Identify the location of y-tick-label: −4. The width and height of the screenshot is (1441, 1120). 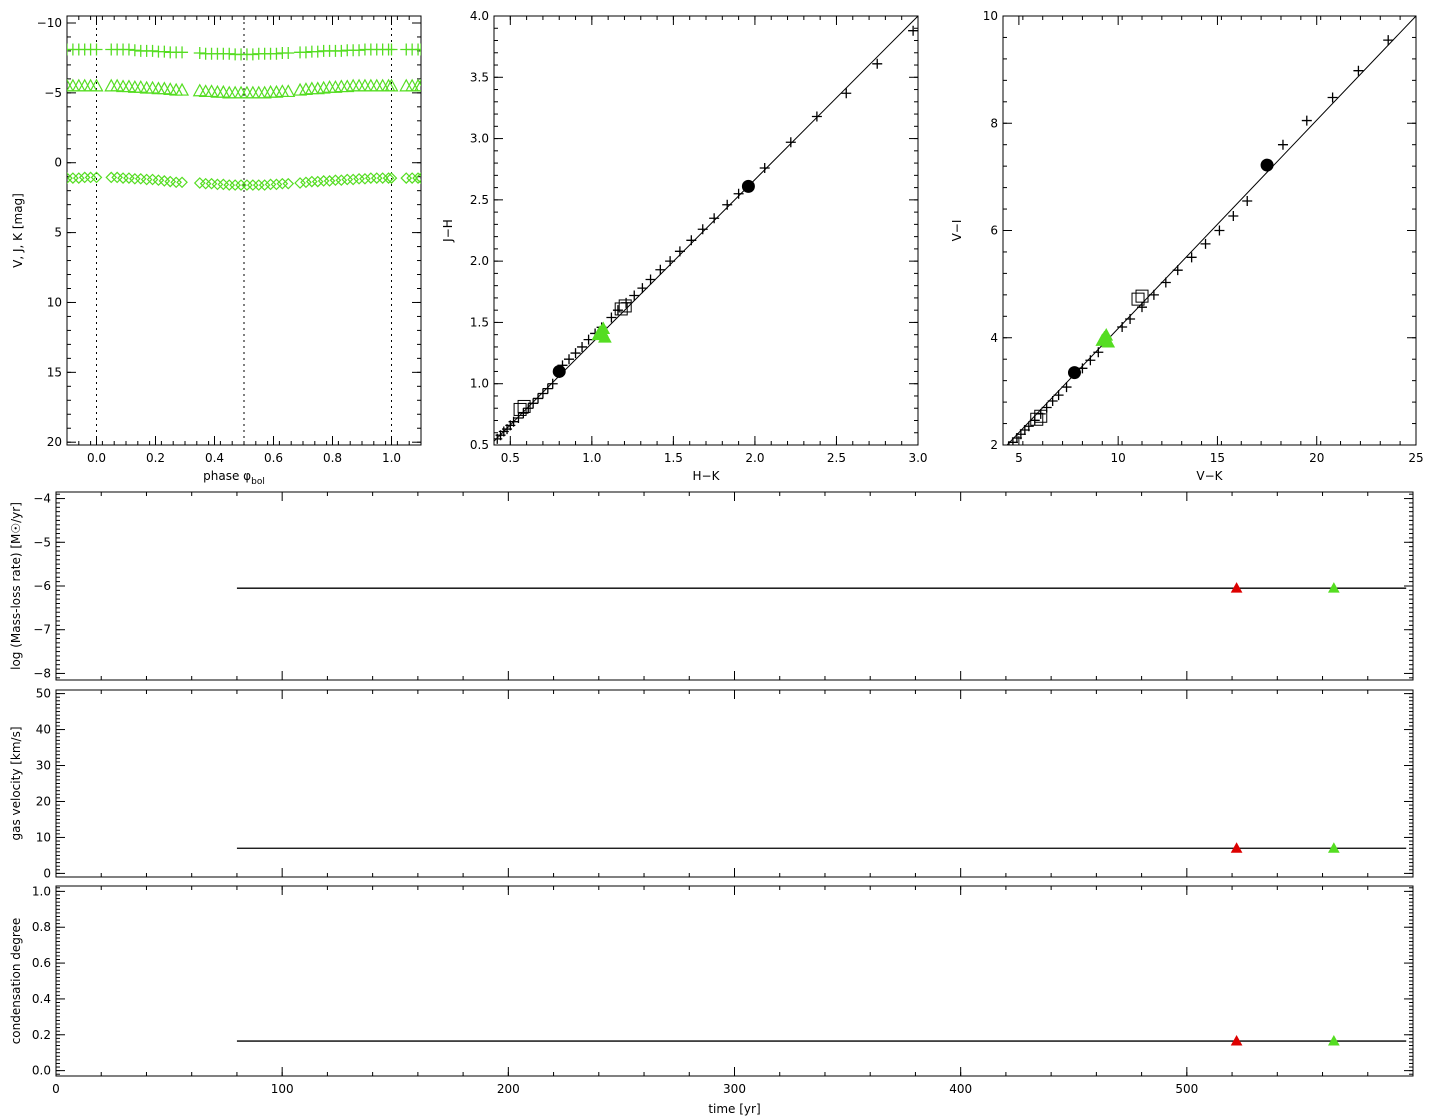
(42, 499).